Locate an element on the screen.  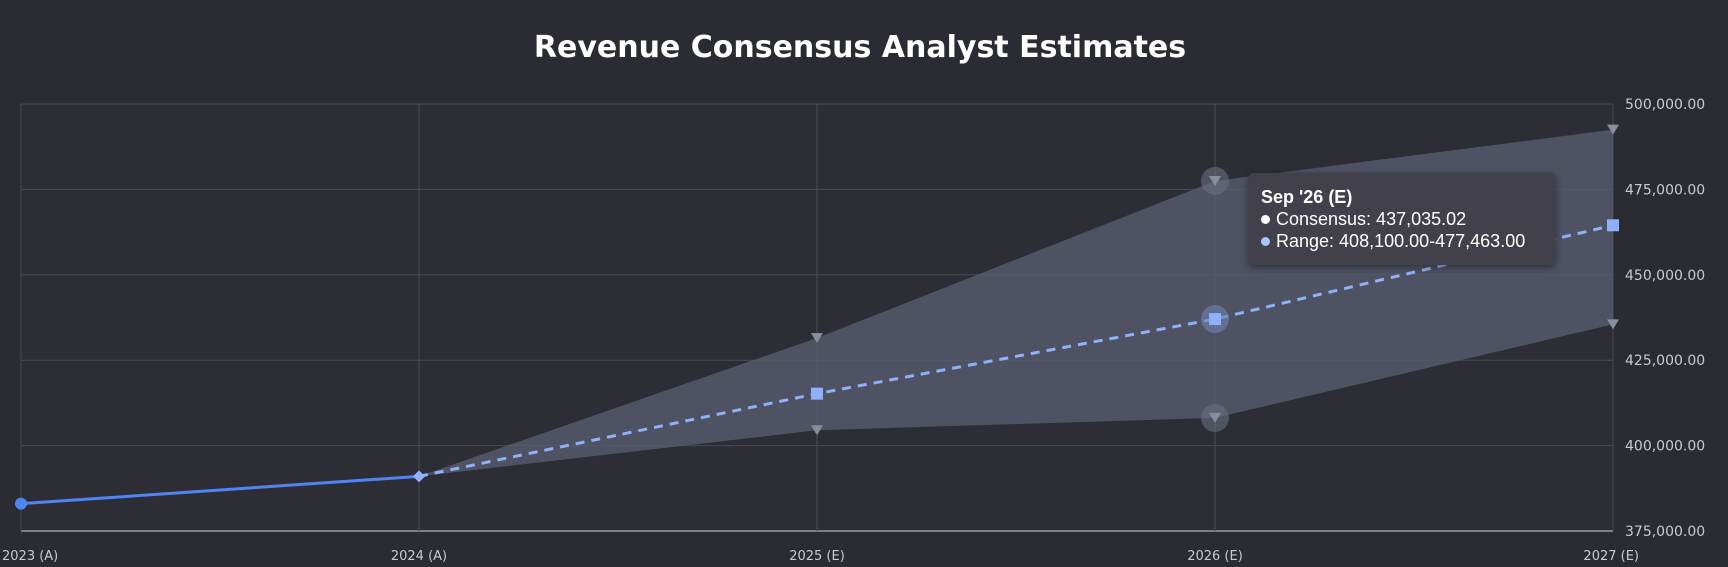
tooltip-range-row: Range: 408,100.00-477,463.00 is located at coordinates (1402, 241).